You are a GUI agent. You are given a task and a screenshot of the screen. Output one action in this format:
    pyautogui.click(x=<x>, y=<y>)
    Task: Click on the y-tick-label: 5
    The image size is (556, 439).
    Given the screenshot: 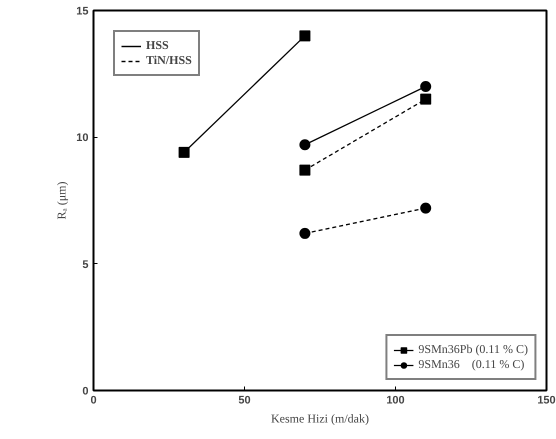 What is the action you would take?
    pyautogui.click(x=85, y=264)
    